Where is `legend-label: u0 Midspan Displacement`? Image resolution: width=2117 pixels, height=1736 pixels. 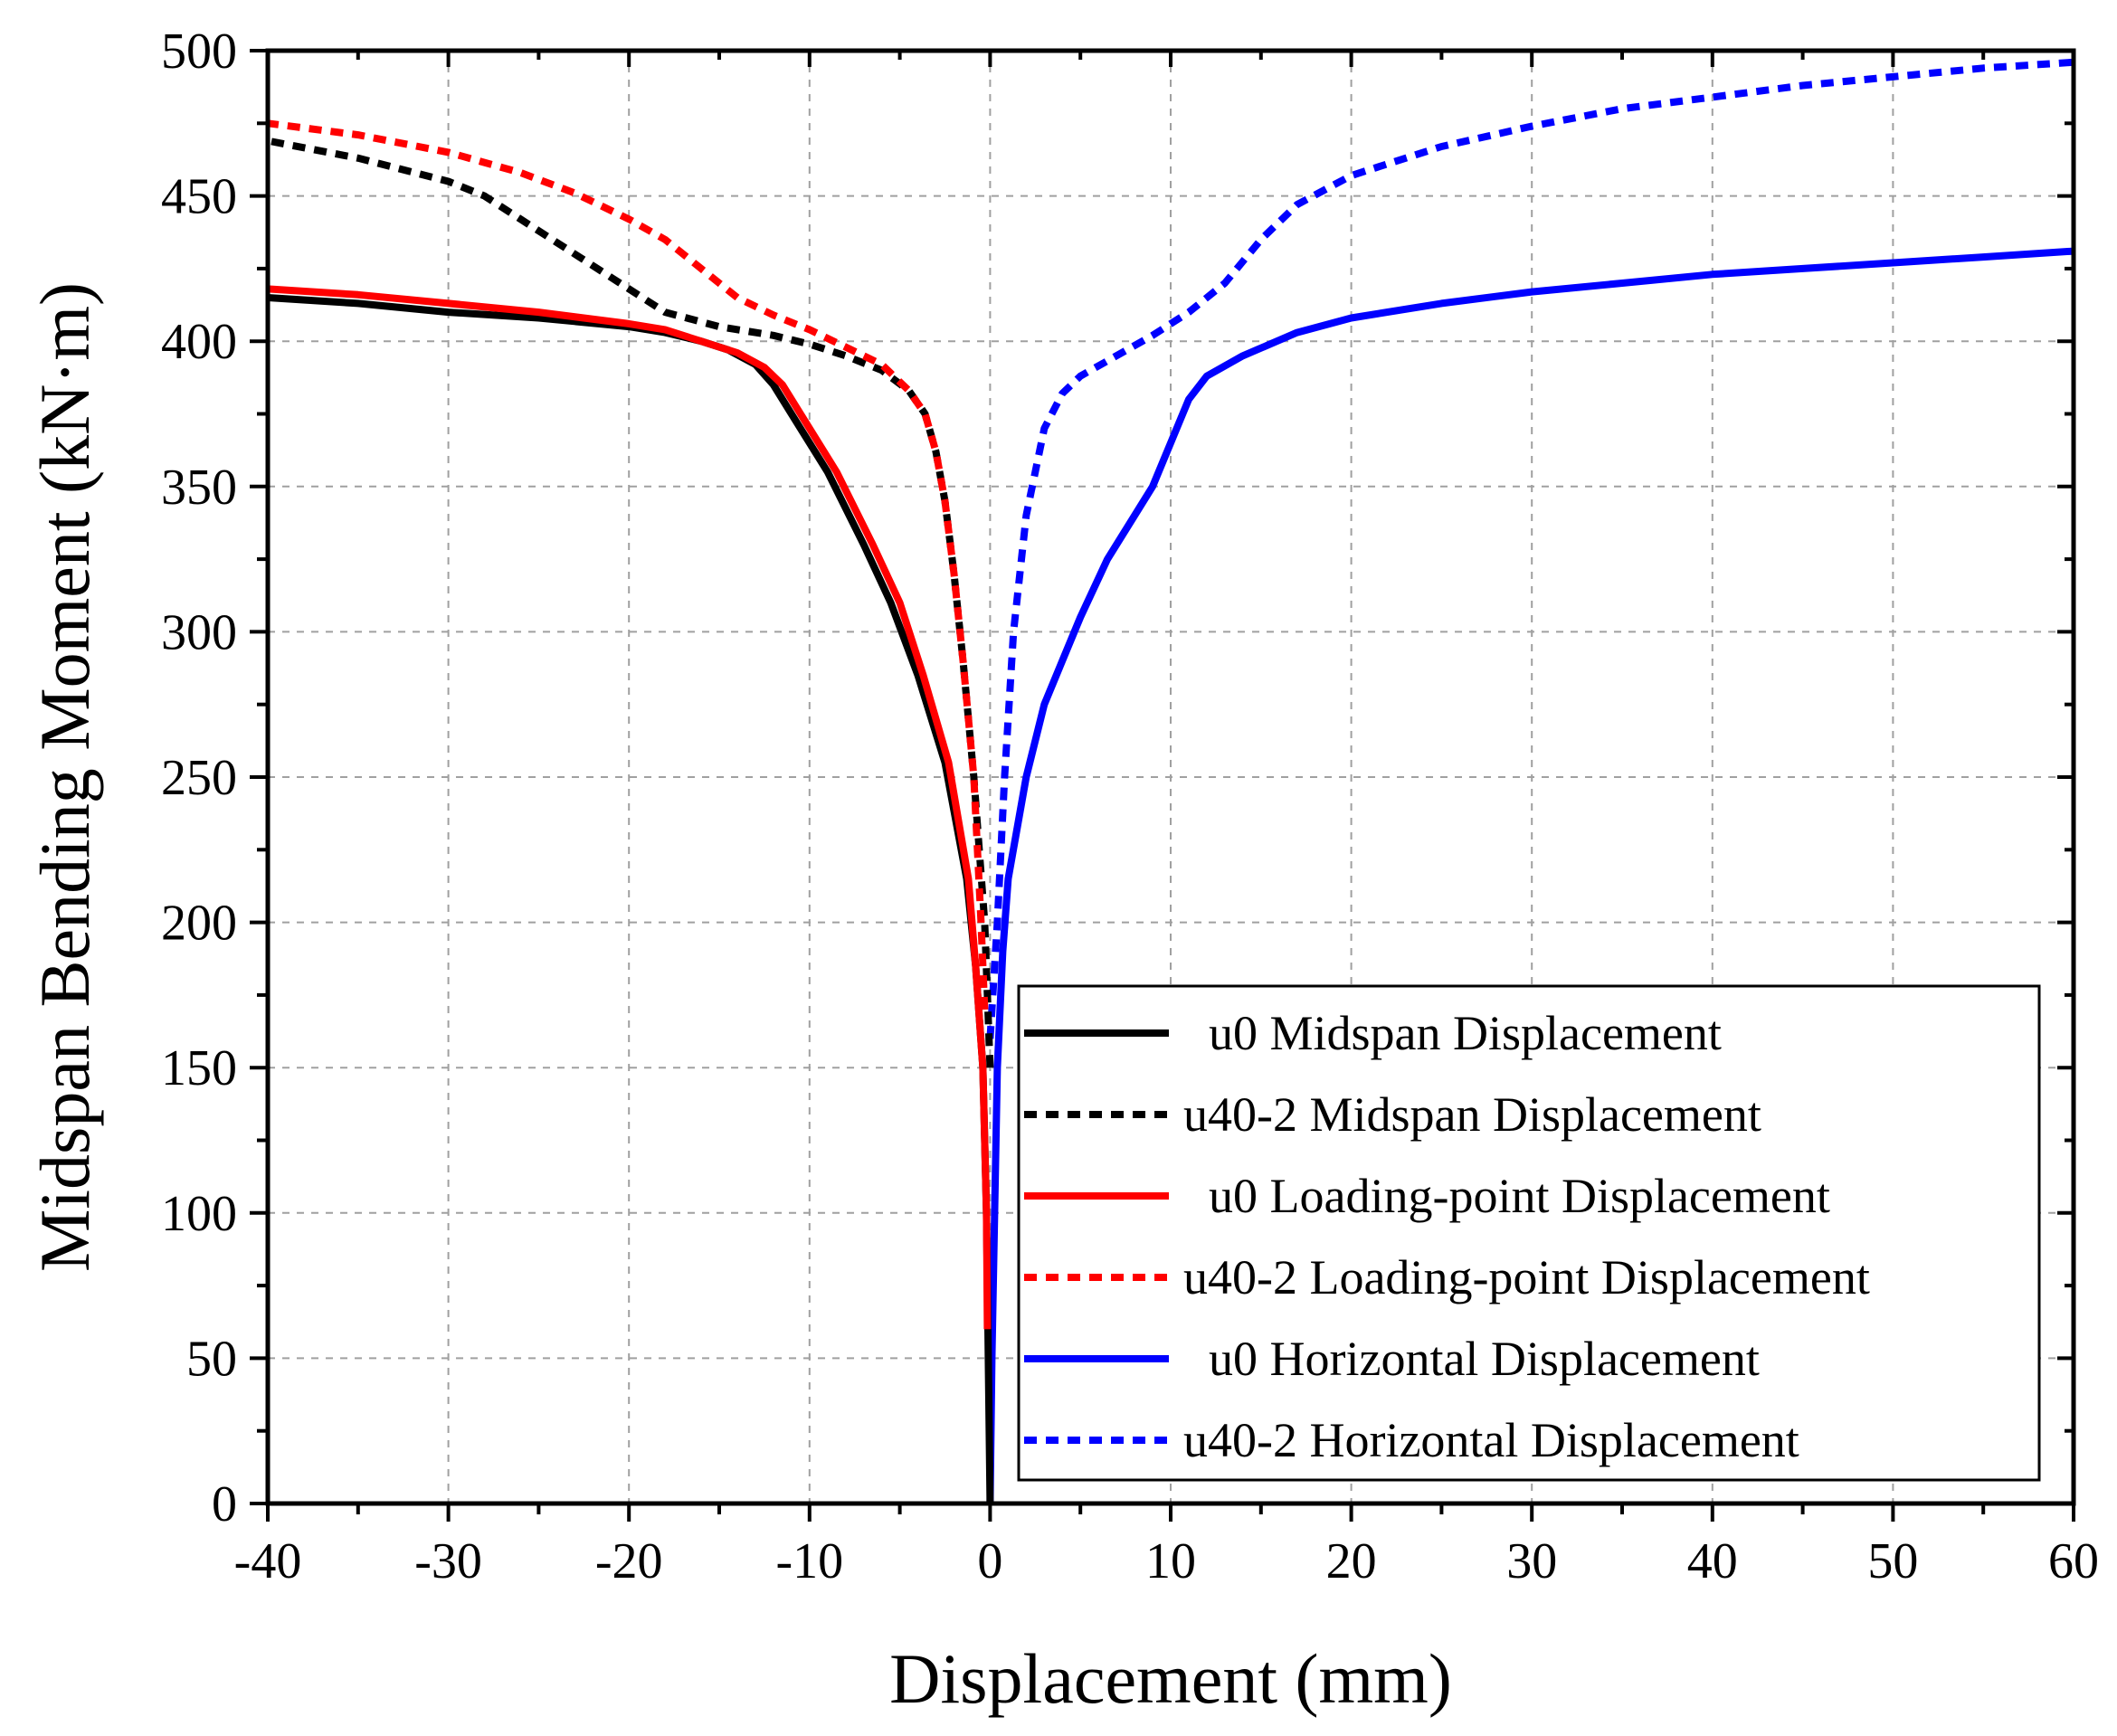
legend-label: u0 Midspan Displacement is located at coordinates (1466, 1033).